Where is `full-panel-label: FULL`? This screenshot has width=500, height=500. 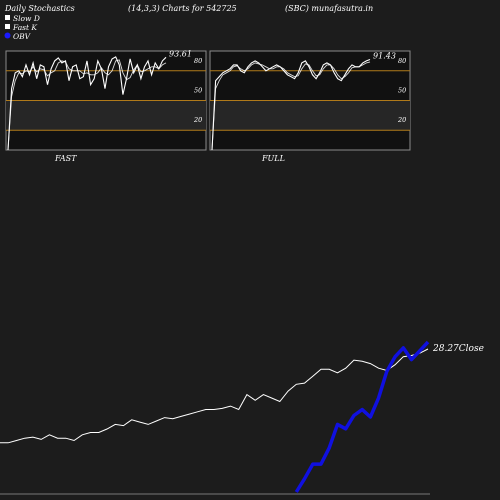
full-panel-label: FULL is located at coordinates (273, 158).